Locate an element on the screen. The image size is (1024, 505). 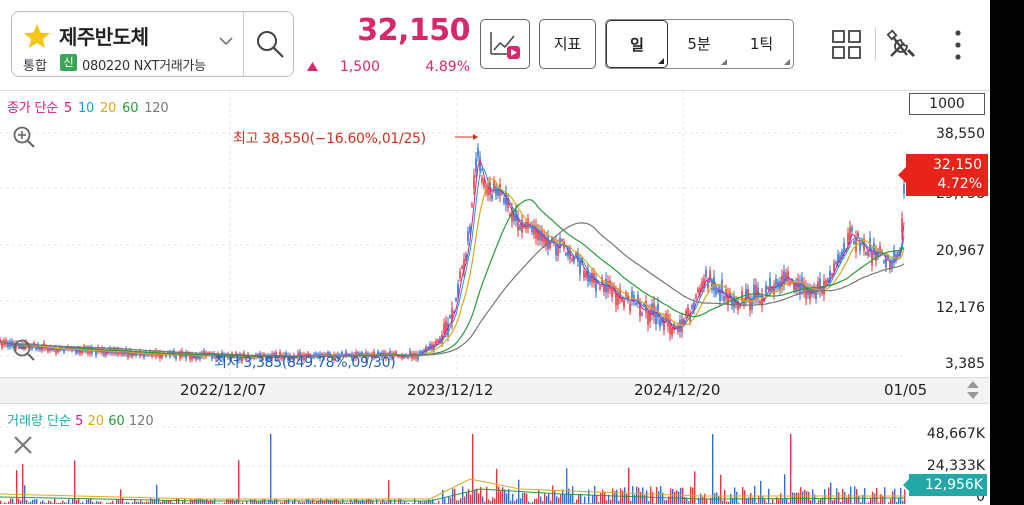
toolbar-divider is located at coordinates (875, 44).